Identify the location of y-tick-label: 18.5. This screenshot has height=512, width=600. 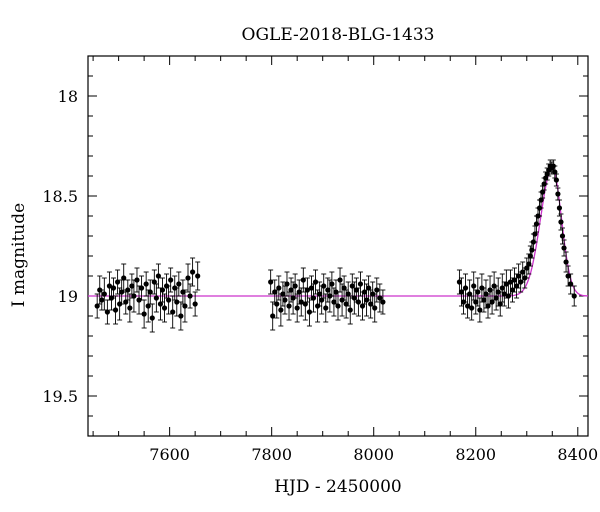
(60, 196).